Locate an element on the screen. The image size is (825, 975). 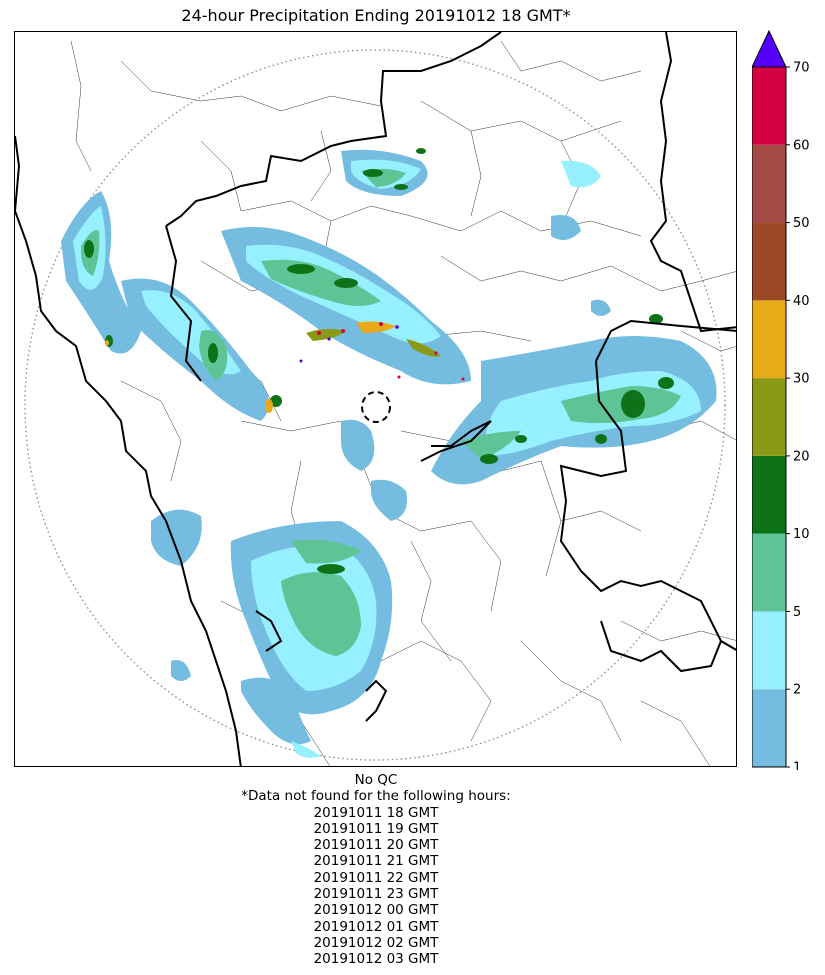
qc-note: No QC is located at coordinates (376, 780).